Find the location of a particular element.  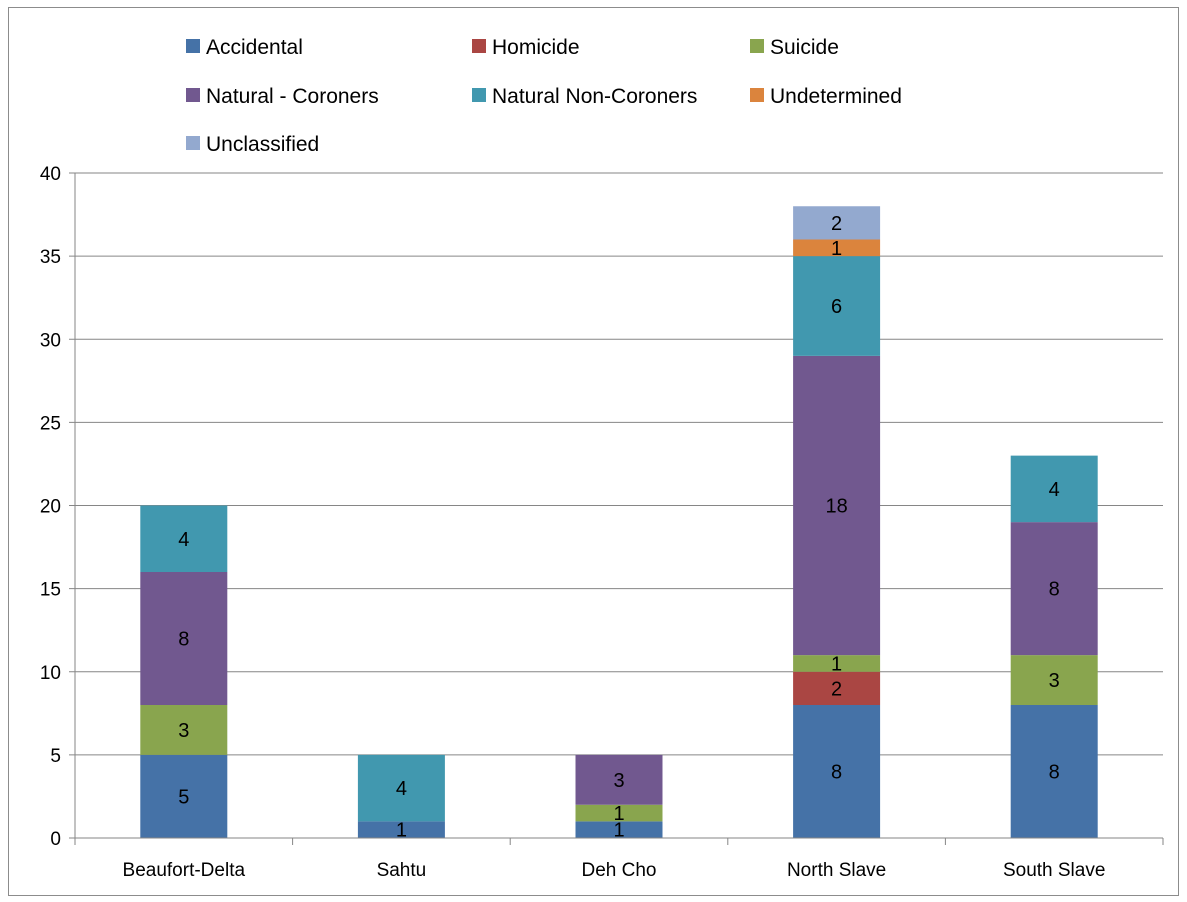

y-tick-label: 10 is located at coordinates (50, 673).